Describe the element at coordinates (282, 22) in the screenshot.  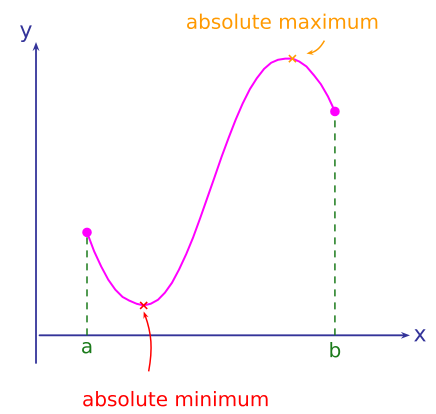
I see `annotation: absolute maximum` at that location.